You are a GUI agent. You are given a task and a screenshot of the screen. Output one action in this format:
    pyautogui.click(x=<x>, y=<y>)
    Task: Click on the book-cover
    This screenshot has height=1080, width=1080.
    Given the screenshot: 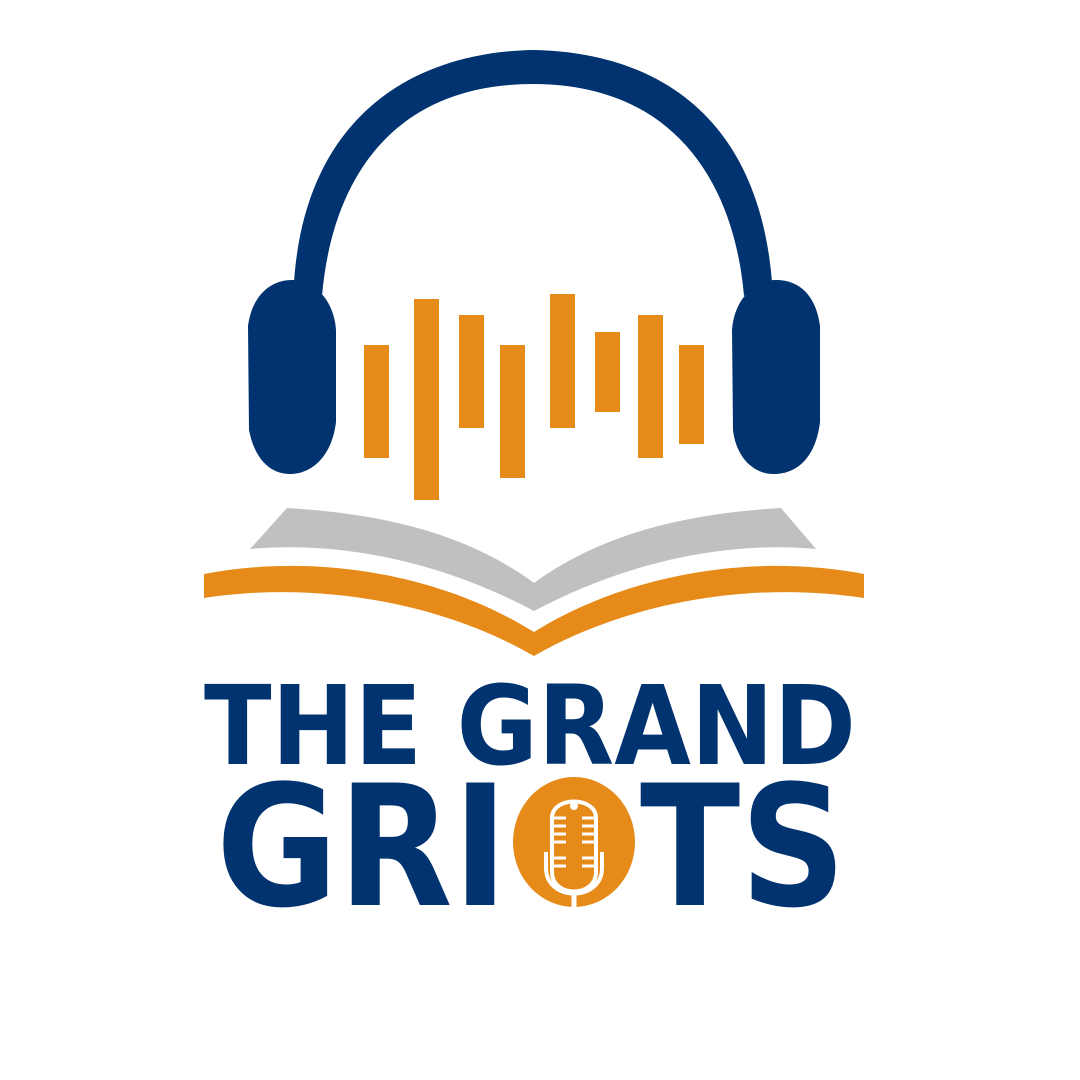 What is the action you would take?
    pyautogui.click(x=534, y=610)
    